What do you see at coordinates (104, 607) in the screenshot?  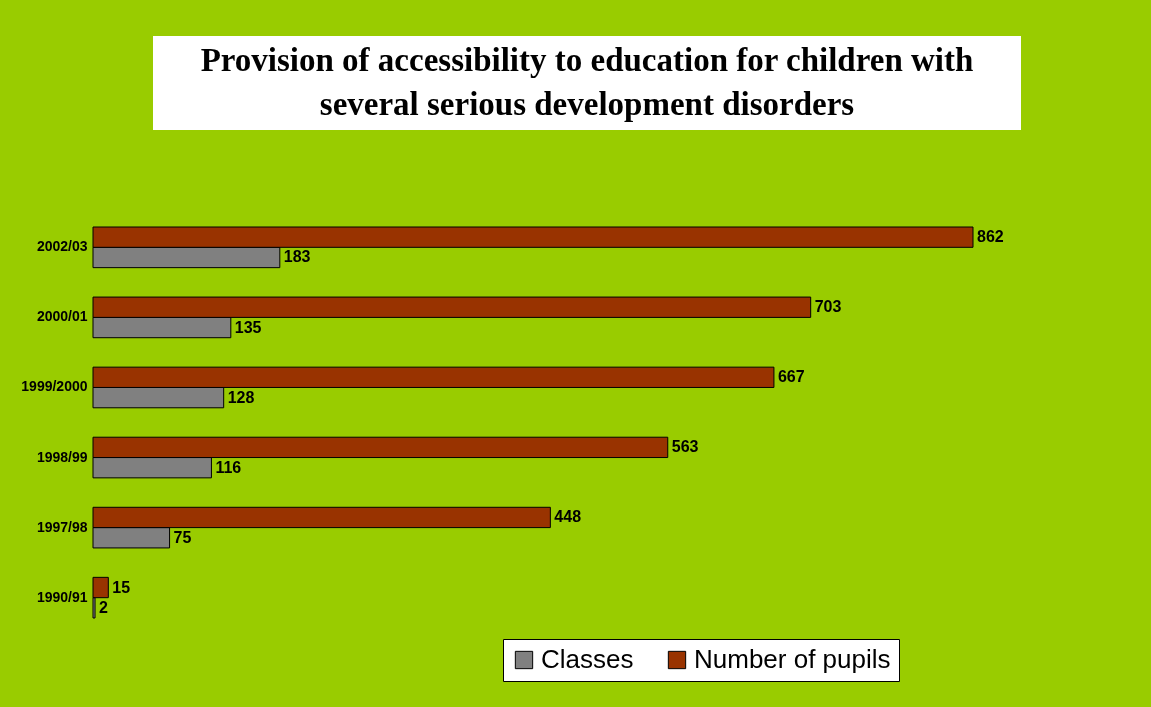 I see `data-label: 2` at bounding box center [104, 607].